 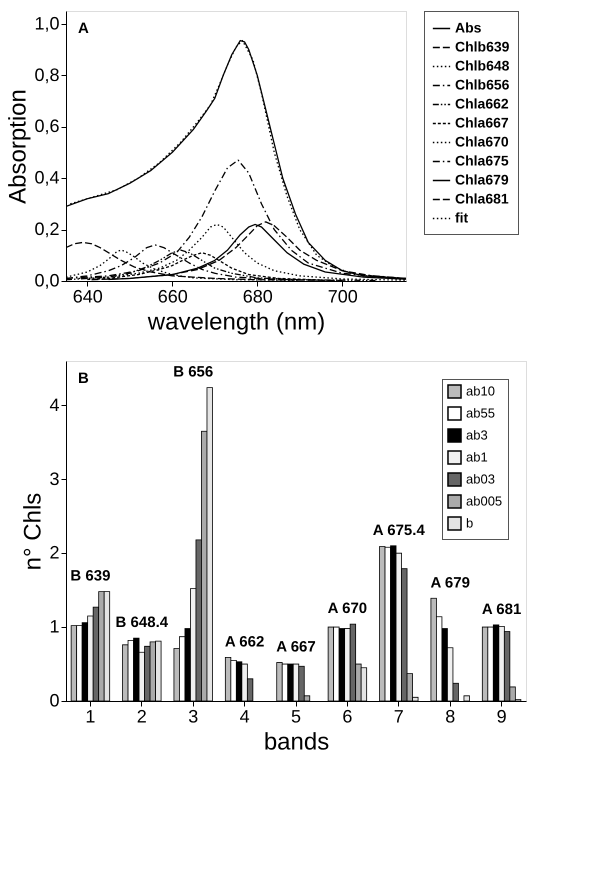 What do you see at coordinates (482, 46) in the screenshot?
I see `legend-label: Chlb639` at bounding box center [482, 46].